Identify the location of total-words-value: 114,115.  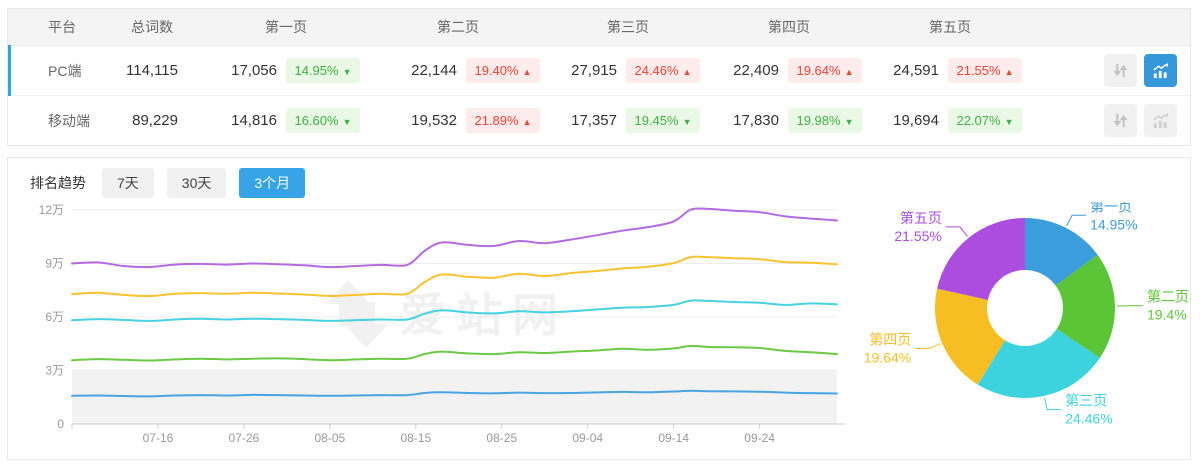
(152, 70).